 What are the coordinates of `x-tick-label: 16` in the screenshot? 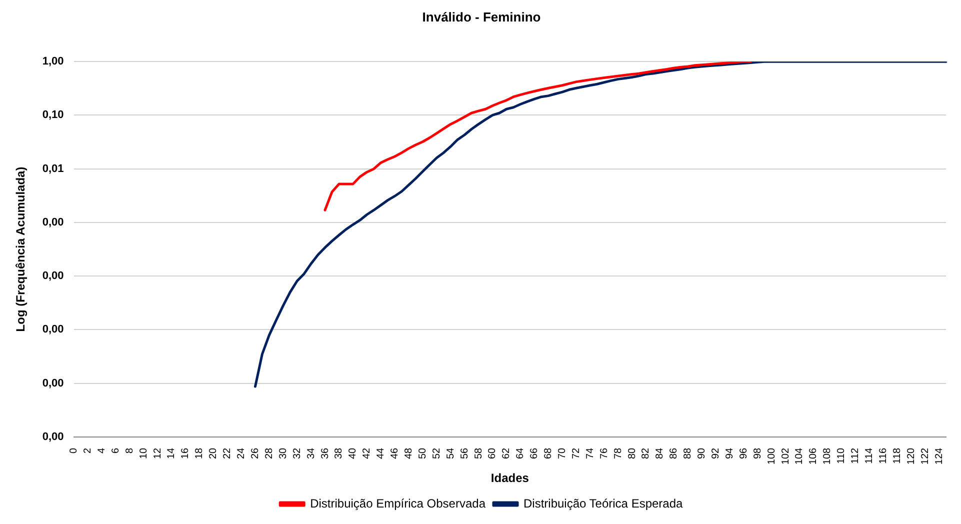 It's located at (186, 453).